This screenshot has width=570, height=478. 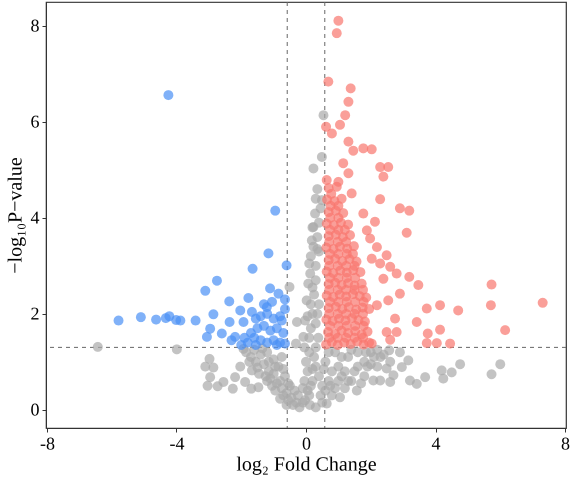 What do you see at coordinates (35, 409) in the screenshot?
I see `y-tick-label: 0` at bounding box center [35, 409].